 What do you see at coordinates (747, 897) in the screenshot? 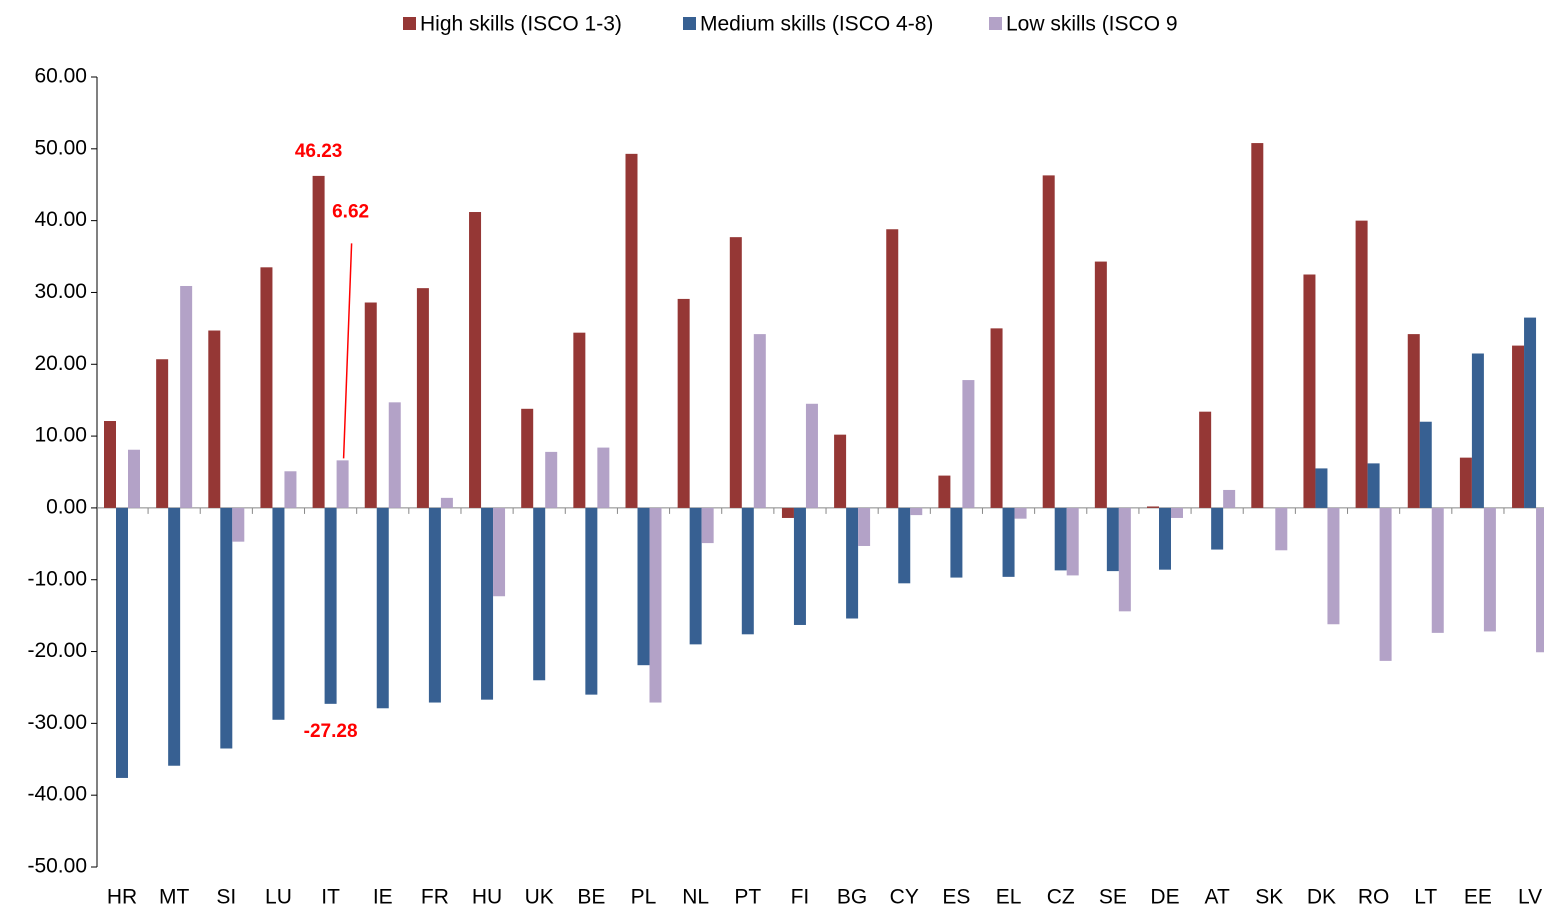
I see `x-tick-label: PT` at bounding box center [747, 897].